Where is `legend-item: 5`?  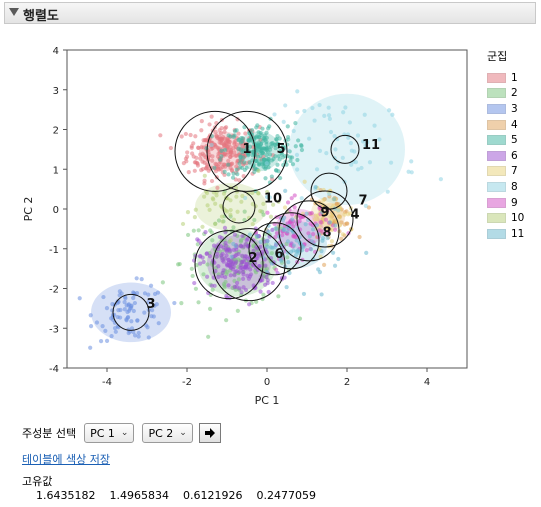
legend-item: 5 is located at coordinates (505, 140).